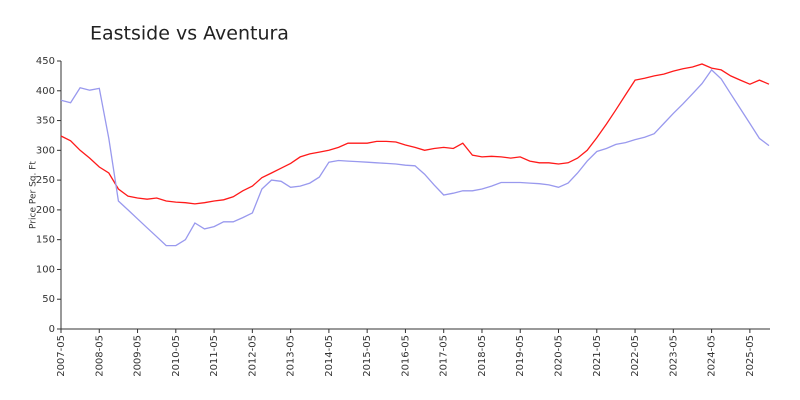 The width and height of the screenshot is (800, 400). Describe the element at coordinates (45, 150) in the screenshot. I see `y-tick-label: 300` at that location.